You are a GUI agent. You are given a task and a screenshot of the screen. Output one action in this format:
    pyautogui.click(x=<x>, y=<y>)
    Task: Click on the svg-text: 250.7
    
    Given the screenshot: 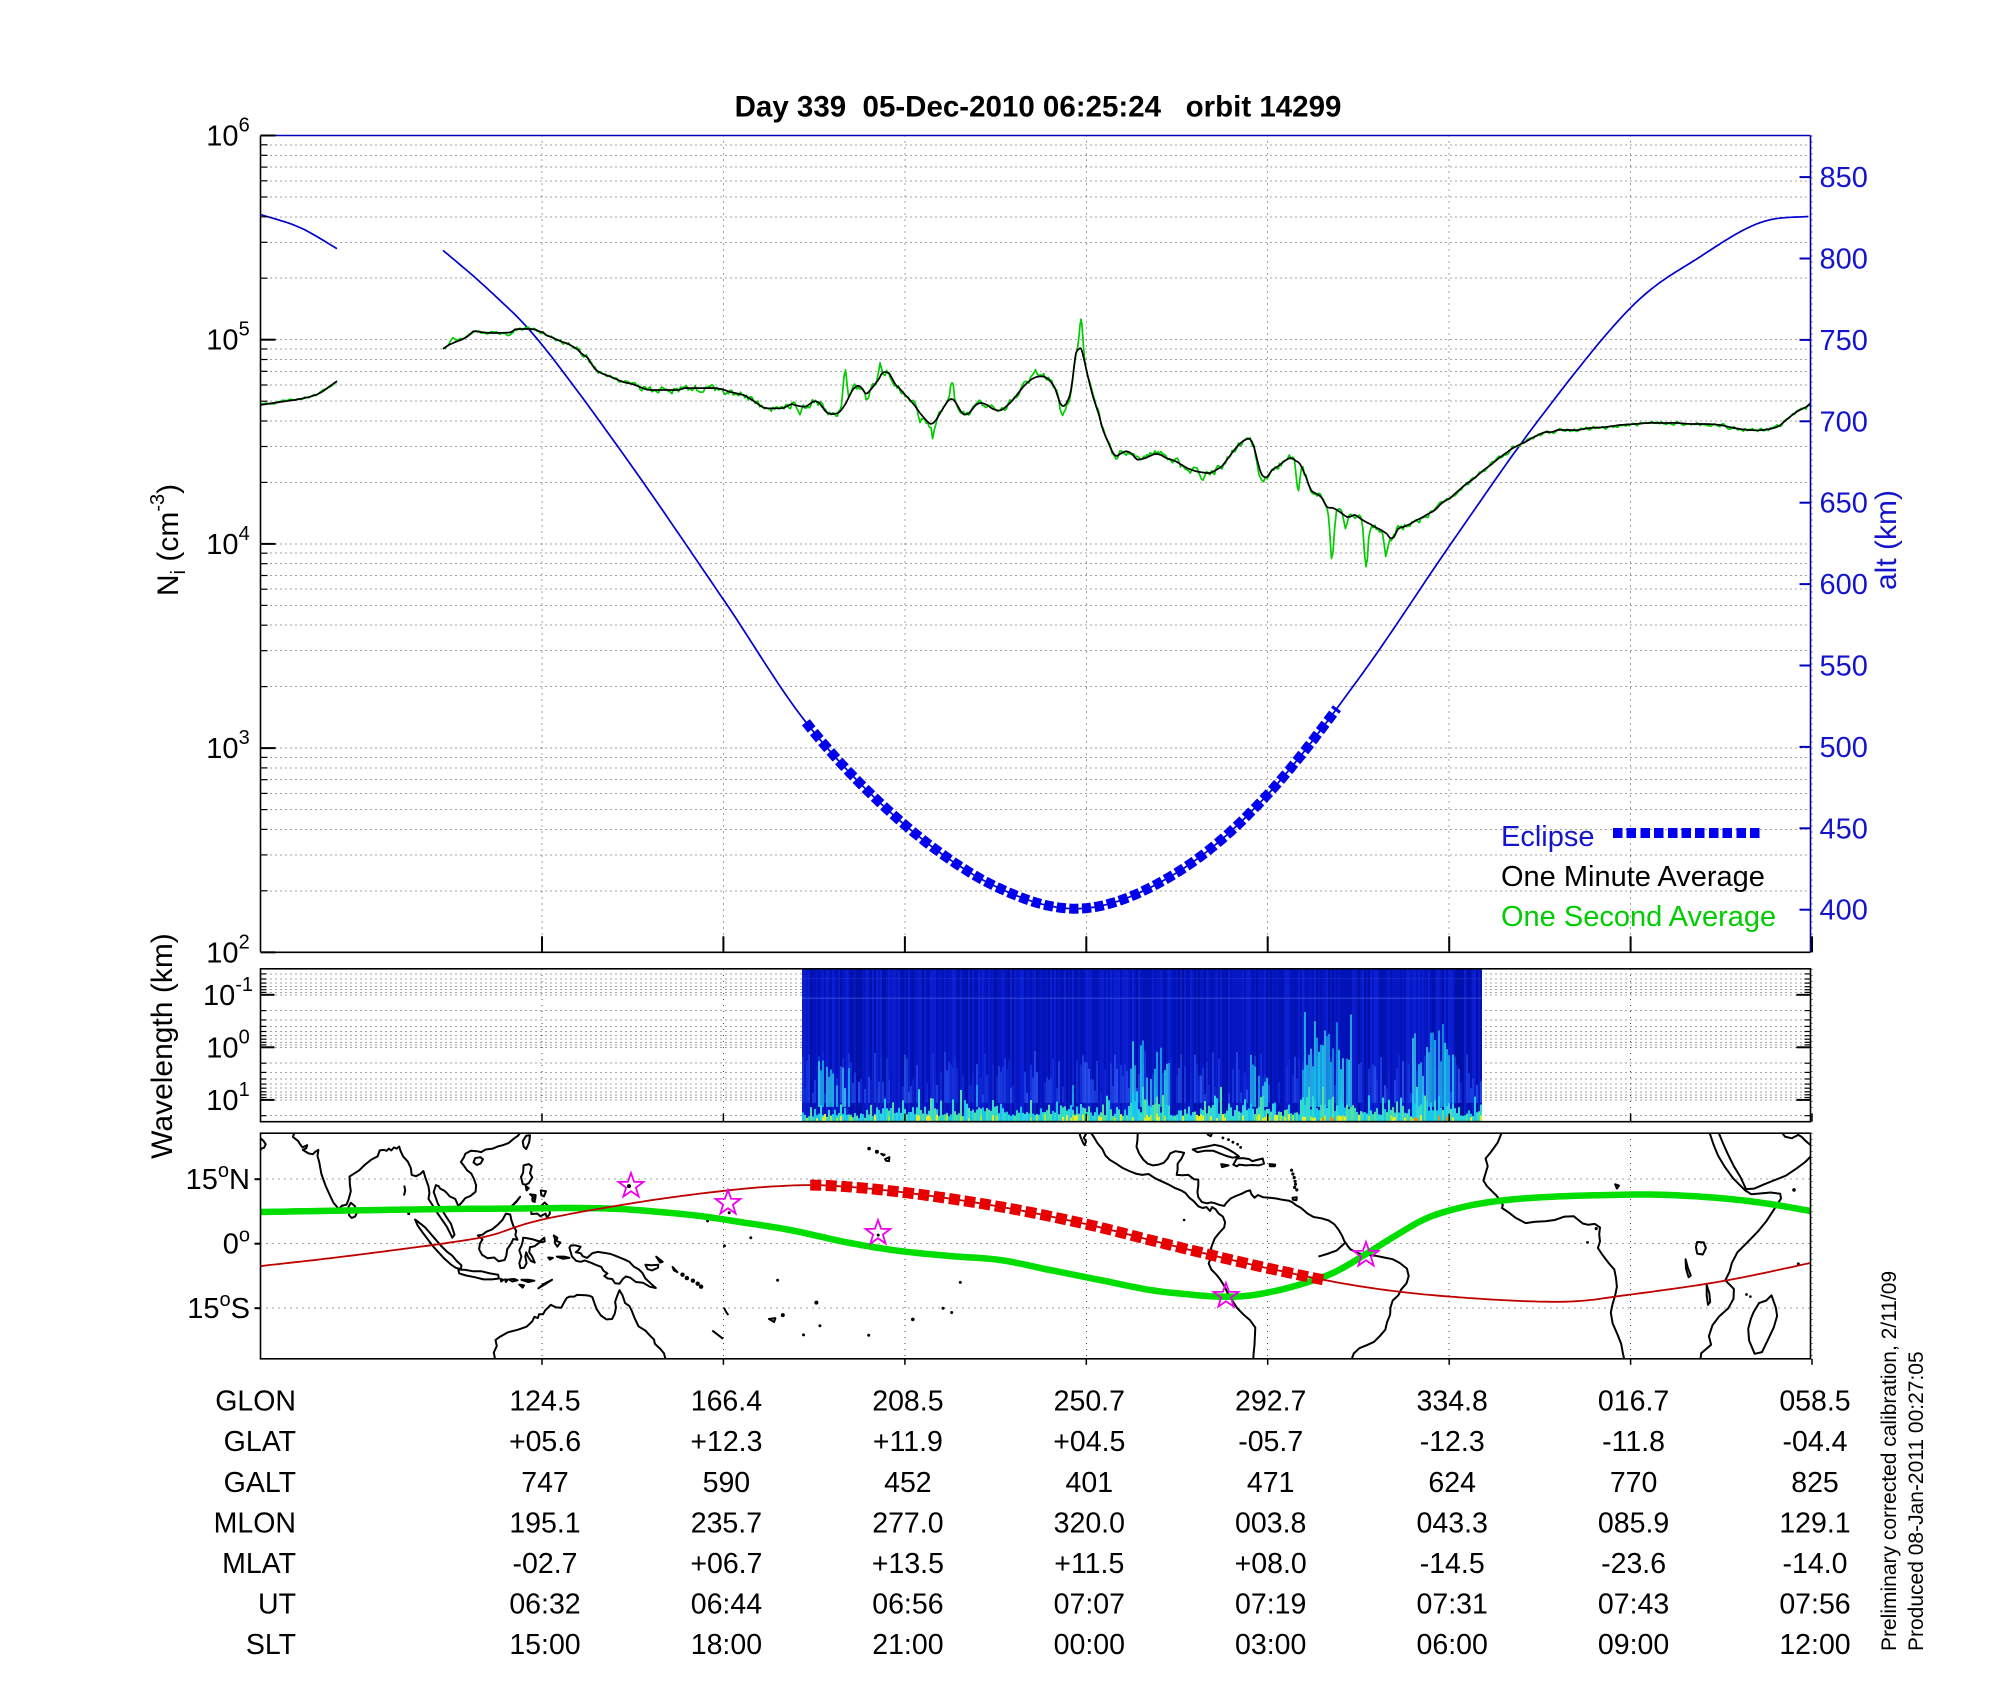 What is the action you would take?
    pyautogui.click(x=1089, y=1402)
    